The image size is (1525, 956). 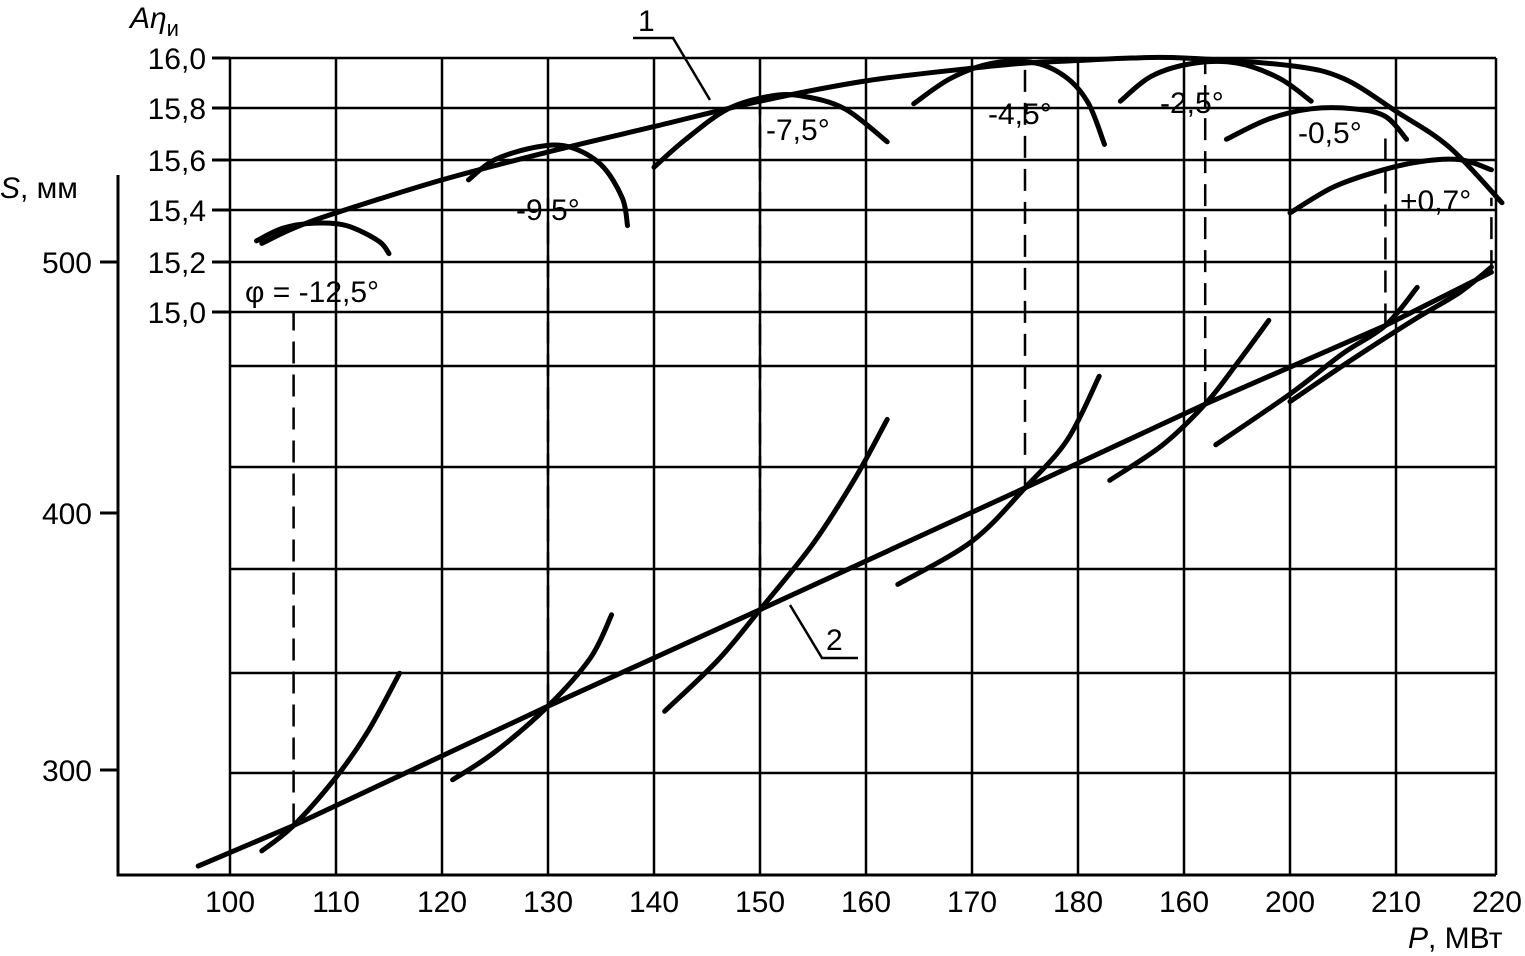 What do you see at coordinates (1020, 114) in the screenshot?
I see `angle-label: -4,5°` at bounding box center [1020, 114].